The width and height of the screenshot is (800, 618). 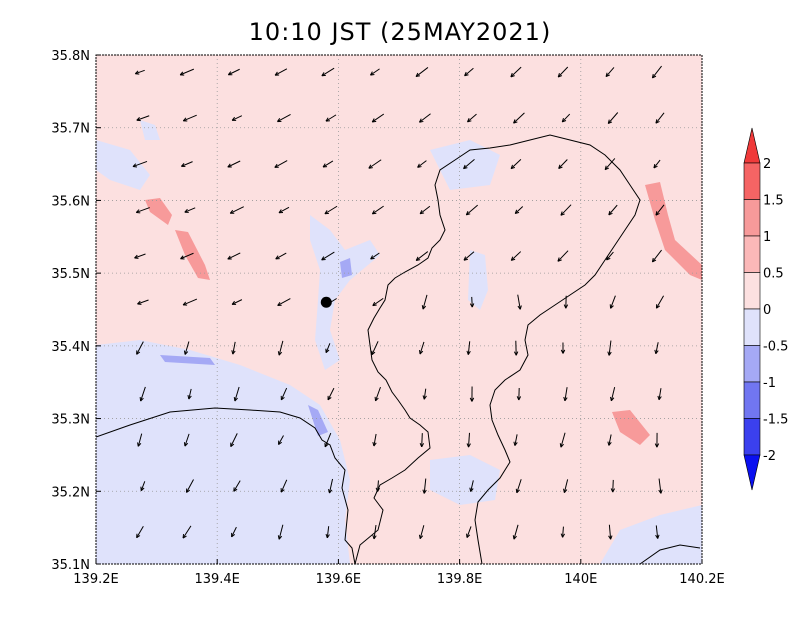 I want to click on y-tick-label: 35.6N, so click(x=70, y=201).